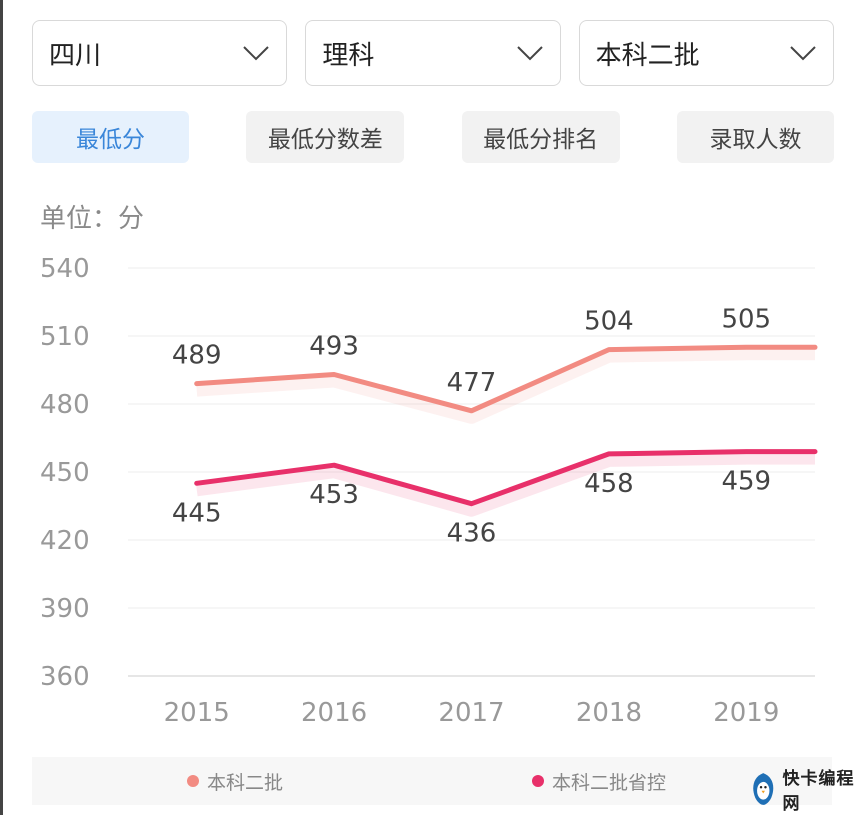 The width and height of the screenshot is (864, 815). What do you see at coordinates (818, 791) in the screenshot?
I see `watermark-text: 快卡编程网` at bounding box center [818, 791].